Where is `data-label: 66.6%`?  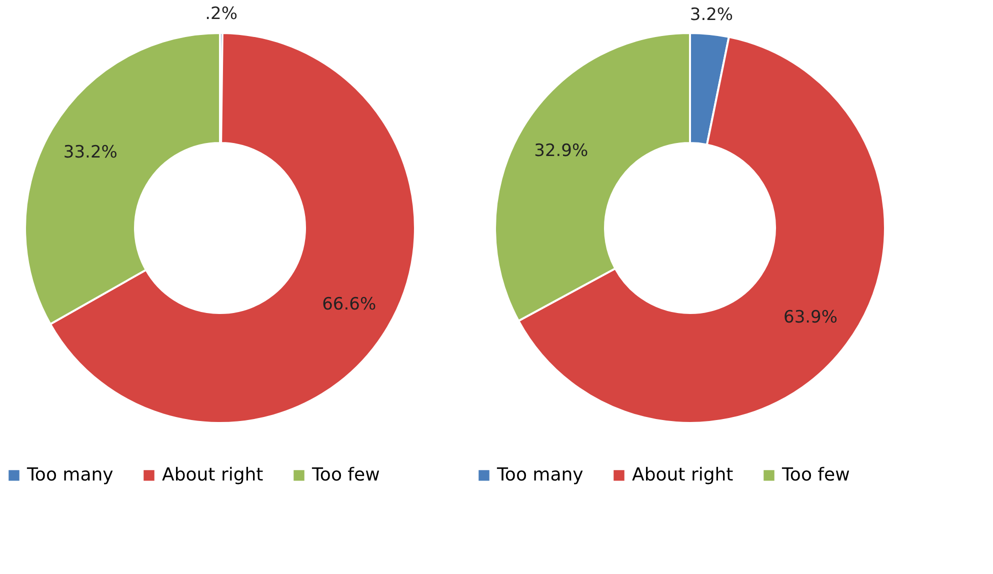
data-label: 66.6% is located at coordinates (349, 304).